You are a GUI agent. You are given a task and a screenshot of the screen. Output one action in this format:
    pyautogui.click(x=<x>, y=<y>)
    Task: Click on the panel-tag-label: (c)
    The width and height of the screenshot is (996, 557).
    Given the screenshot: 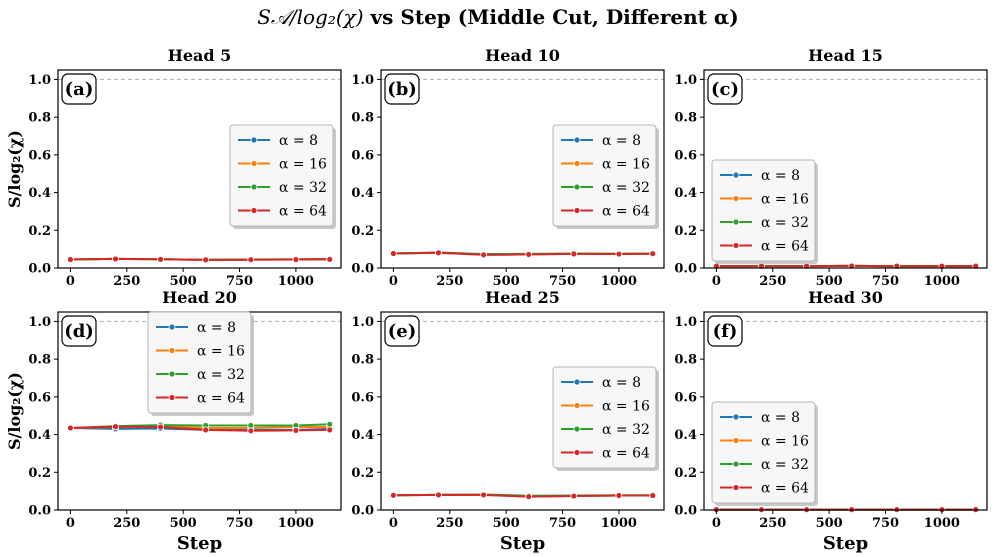 What is the action you would take?
    pyautogui.click(x=725, y=89)
    